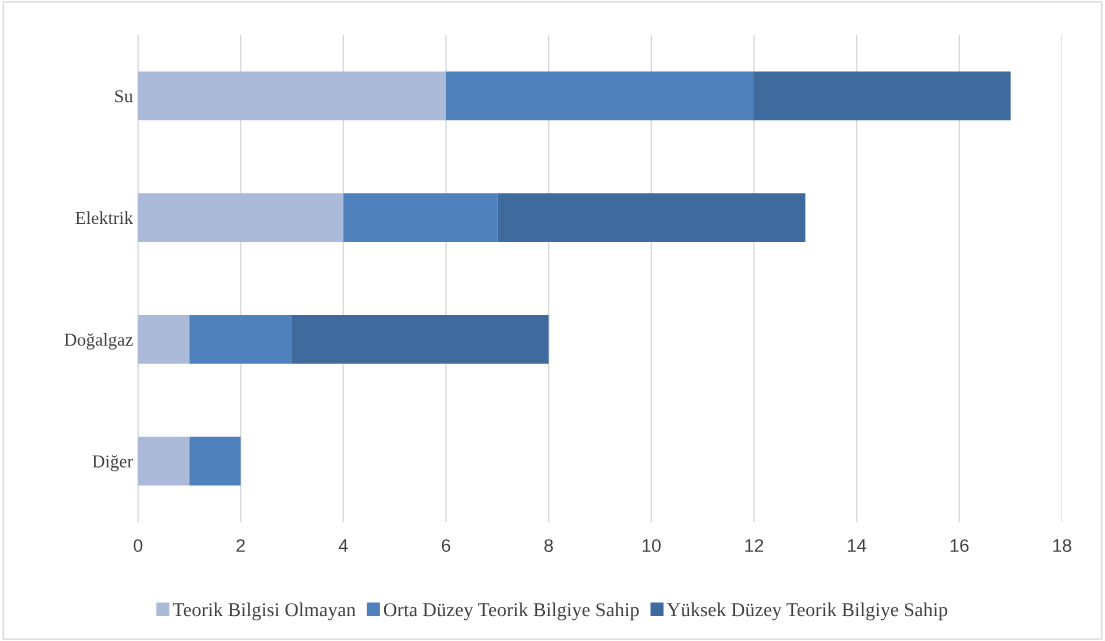  Describe the element at coordinates (240, 545) in the screenshot. I see `x-tick-label: 2` at that location.